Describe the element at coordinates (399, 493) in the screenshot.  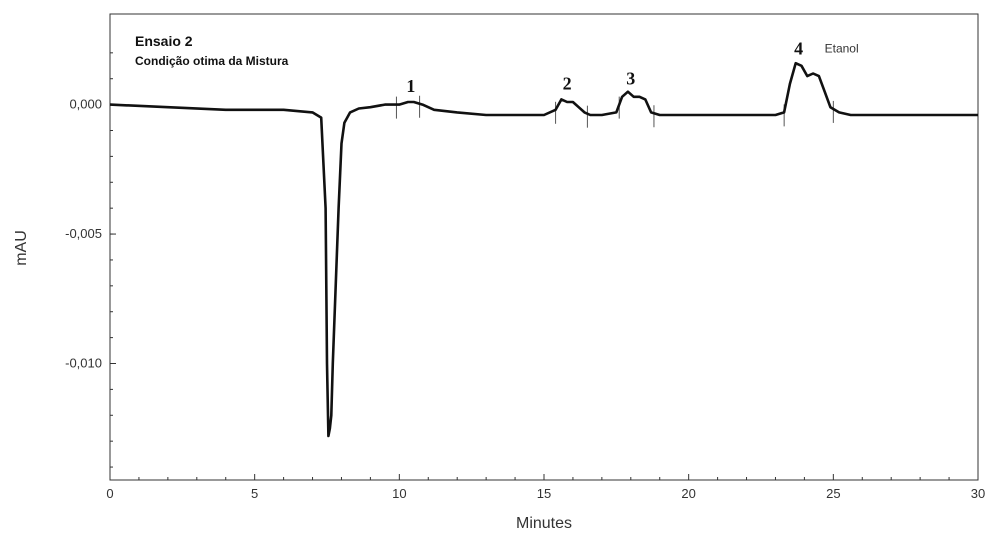
I see `x-tick-label: 10` at that location.